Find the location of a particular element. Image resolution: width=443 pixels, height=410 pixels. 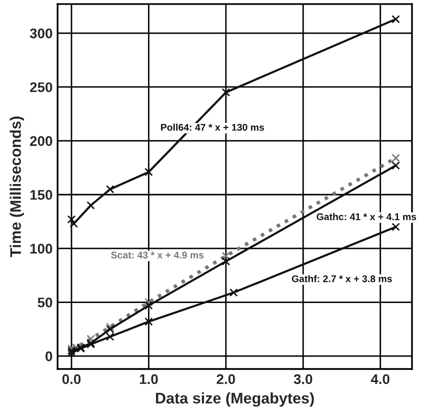

series-label: Gathf: 2.7 * x + 3.8 ms is located at coordinates (342, 278).